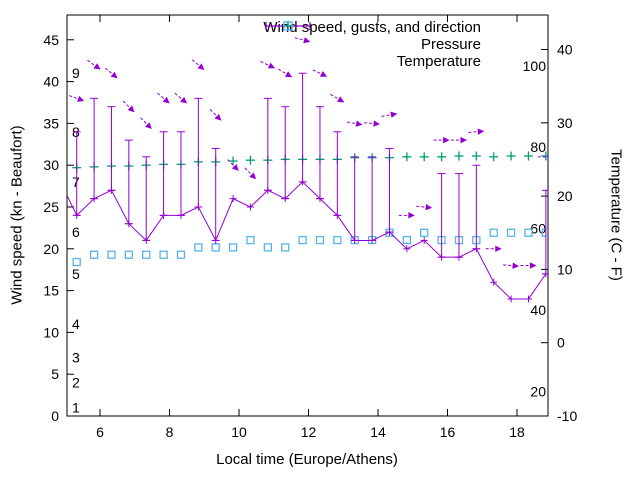  Describe the element at coordinates (538, 147) in the screenshot. I see `svg-text: 80` at that location.